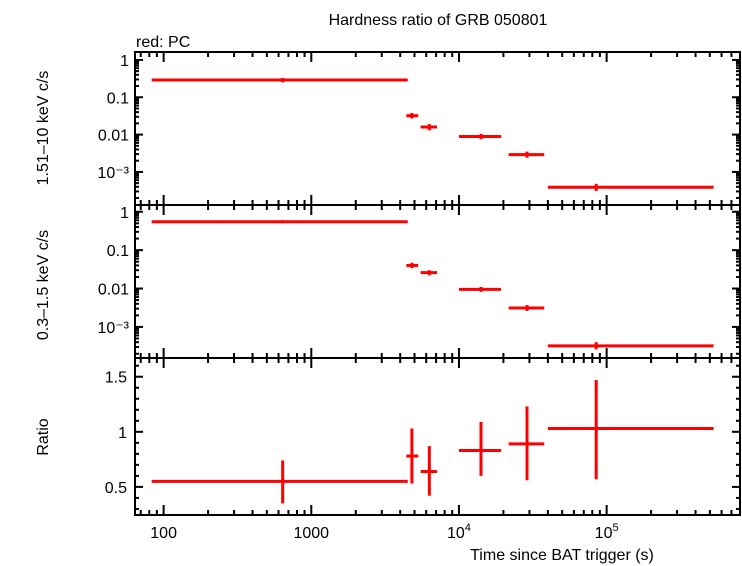 This screenshot has width=742, height=566. I want to click on x-tick-label: 1000, so click(311, 533).